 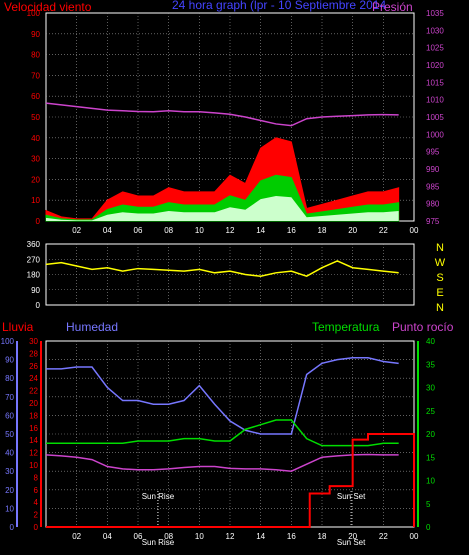 What do you see at coordinates (435, 100) in the screenshot?
I see `y-right-tick-label: 1010` at bounding box center [435, 100].